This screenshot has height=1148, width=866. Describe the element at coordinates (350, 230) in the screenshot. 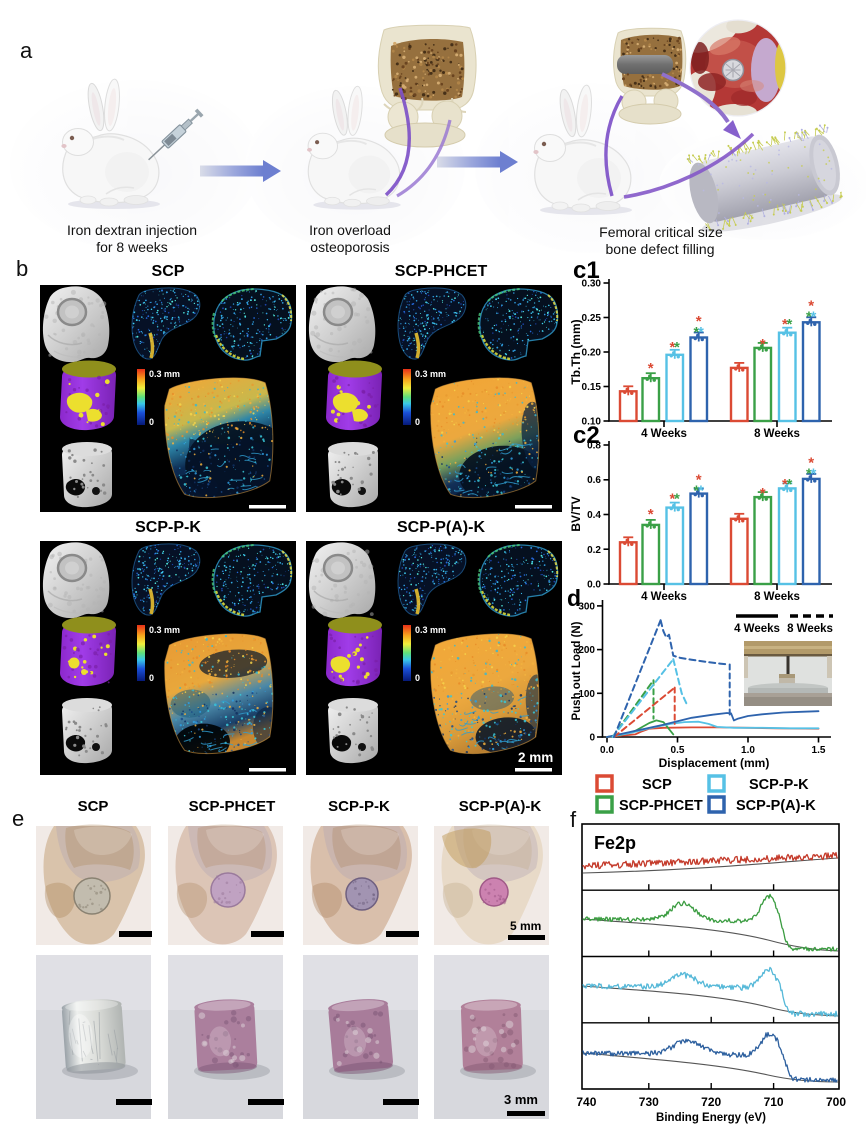

I see `svg-text: Iron overload` at that location.